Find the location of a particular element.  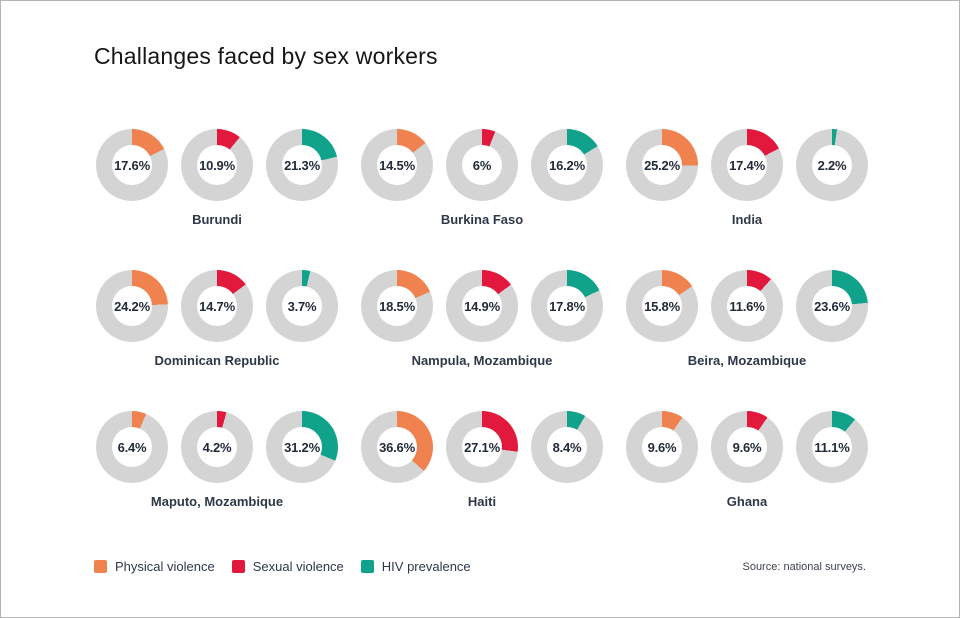

donut-value-label: 14.9% is located at coordinates (482, 306).